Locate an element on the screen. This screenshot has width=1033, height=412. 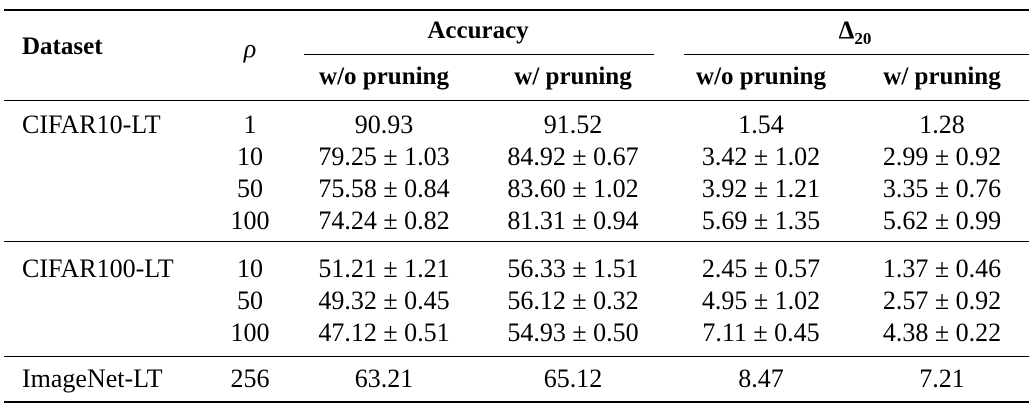
top-rule is located at coordinates (516, 10).